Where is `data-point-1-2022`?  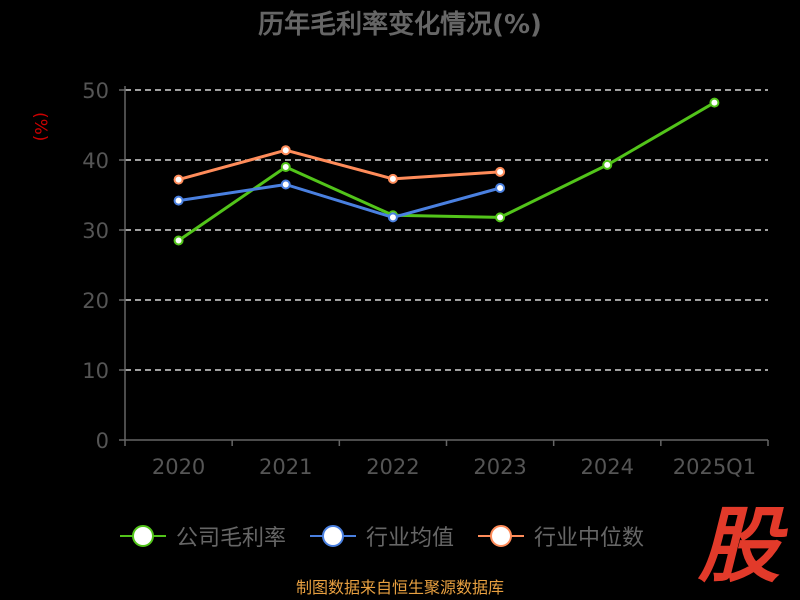 data-point-1-2022 is located at coordinates (392, 217).